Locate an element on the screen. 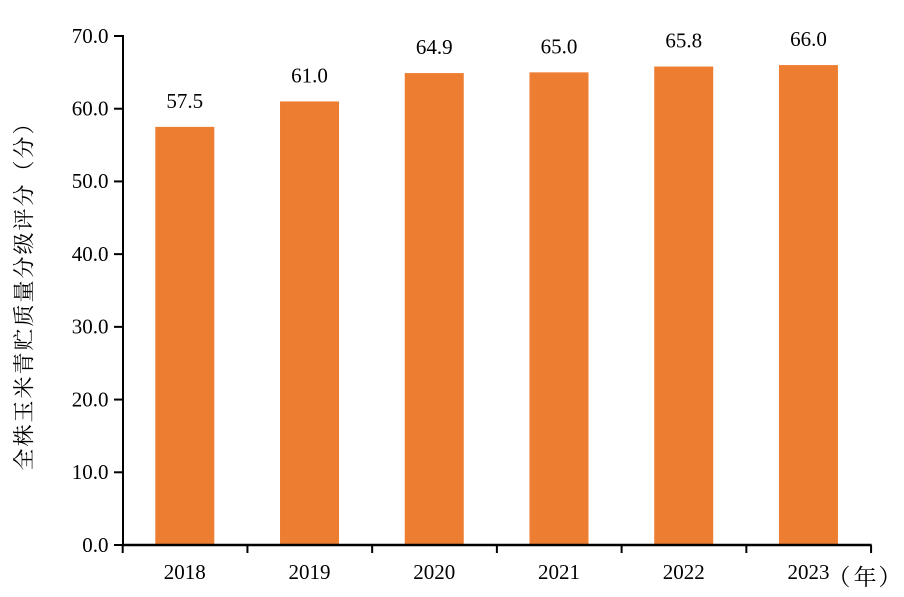 This screenshot has height=597, width=904. svg-text: 10.0 is located at coordinates (90, 472).